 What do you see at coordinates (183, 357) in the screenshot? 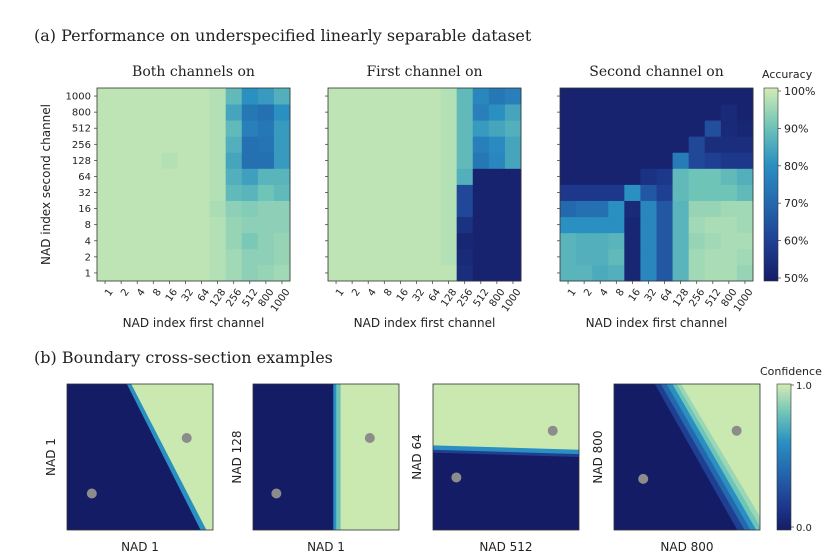
I see `panel-b-title: (b) Boundary cross-section examples` at bounding box center [183, 357].